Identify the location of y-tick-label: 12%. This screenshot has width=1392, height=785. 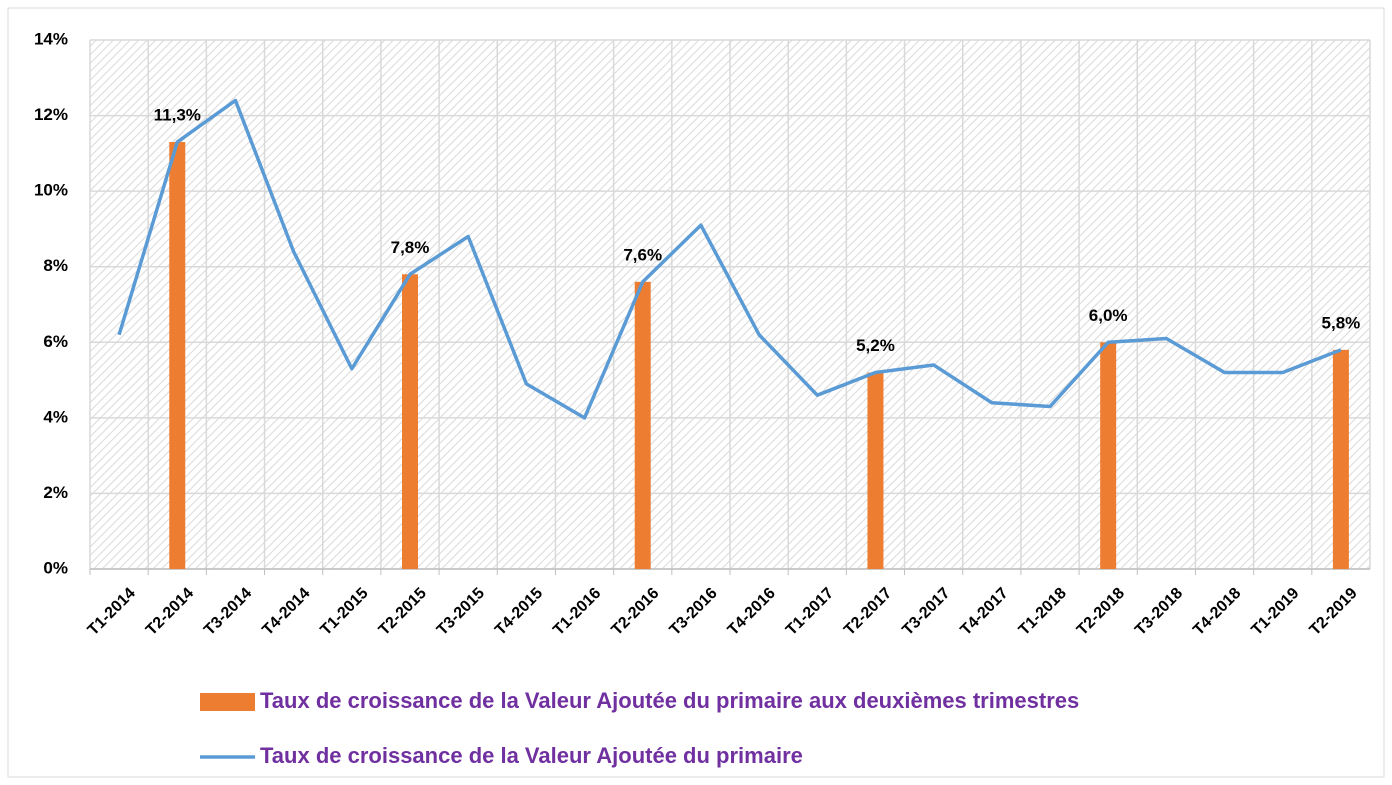
(51, 114).